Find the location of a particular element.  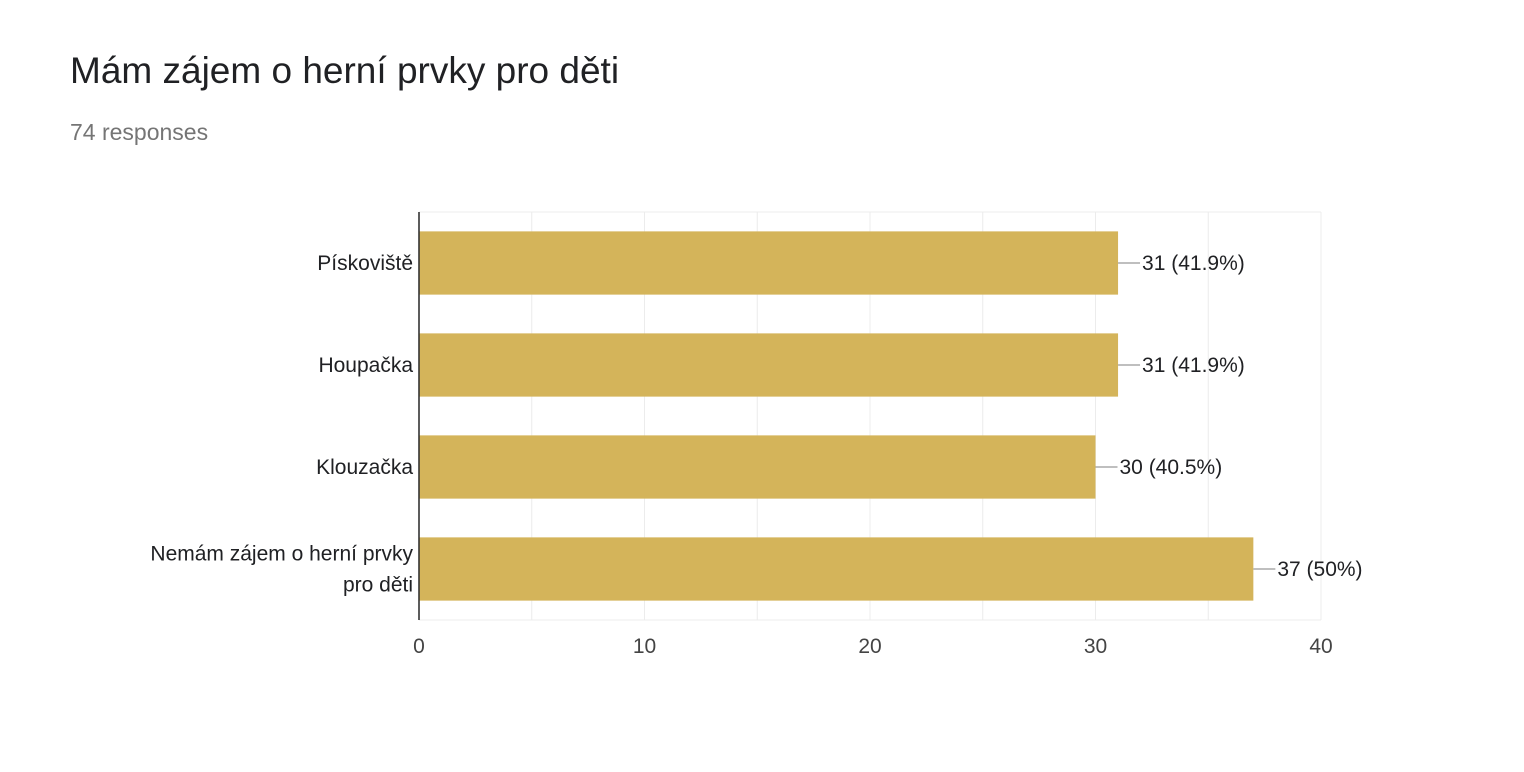

response-count: 74 responses is located at coordinates (139, 132).